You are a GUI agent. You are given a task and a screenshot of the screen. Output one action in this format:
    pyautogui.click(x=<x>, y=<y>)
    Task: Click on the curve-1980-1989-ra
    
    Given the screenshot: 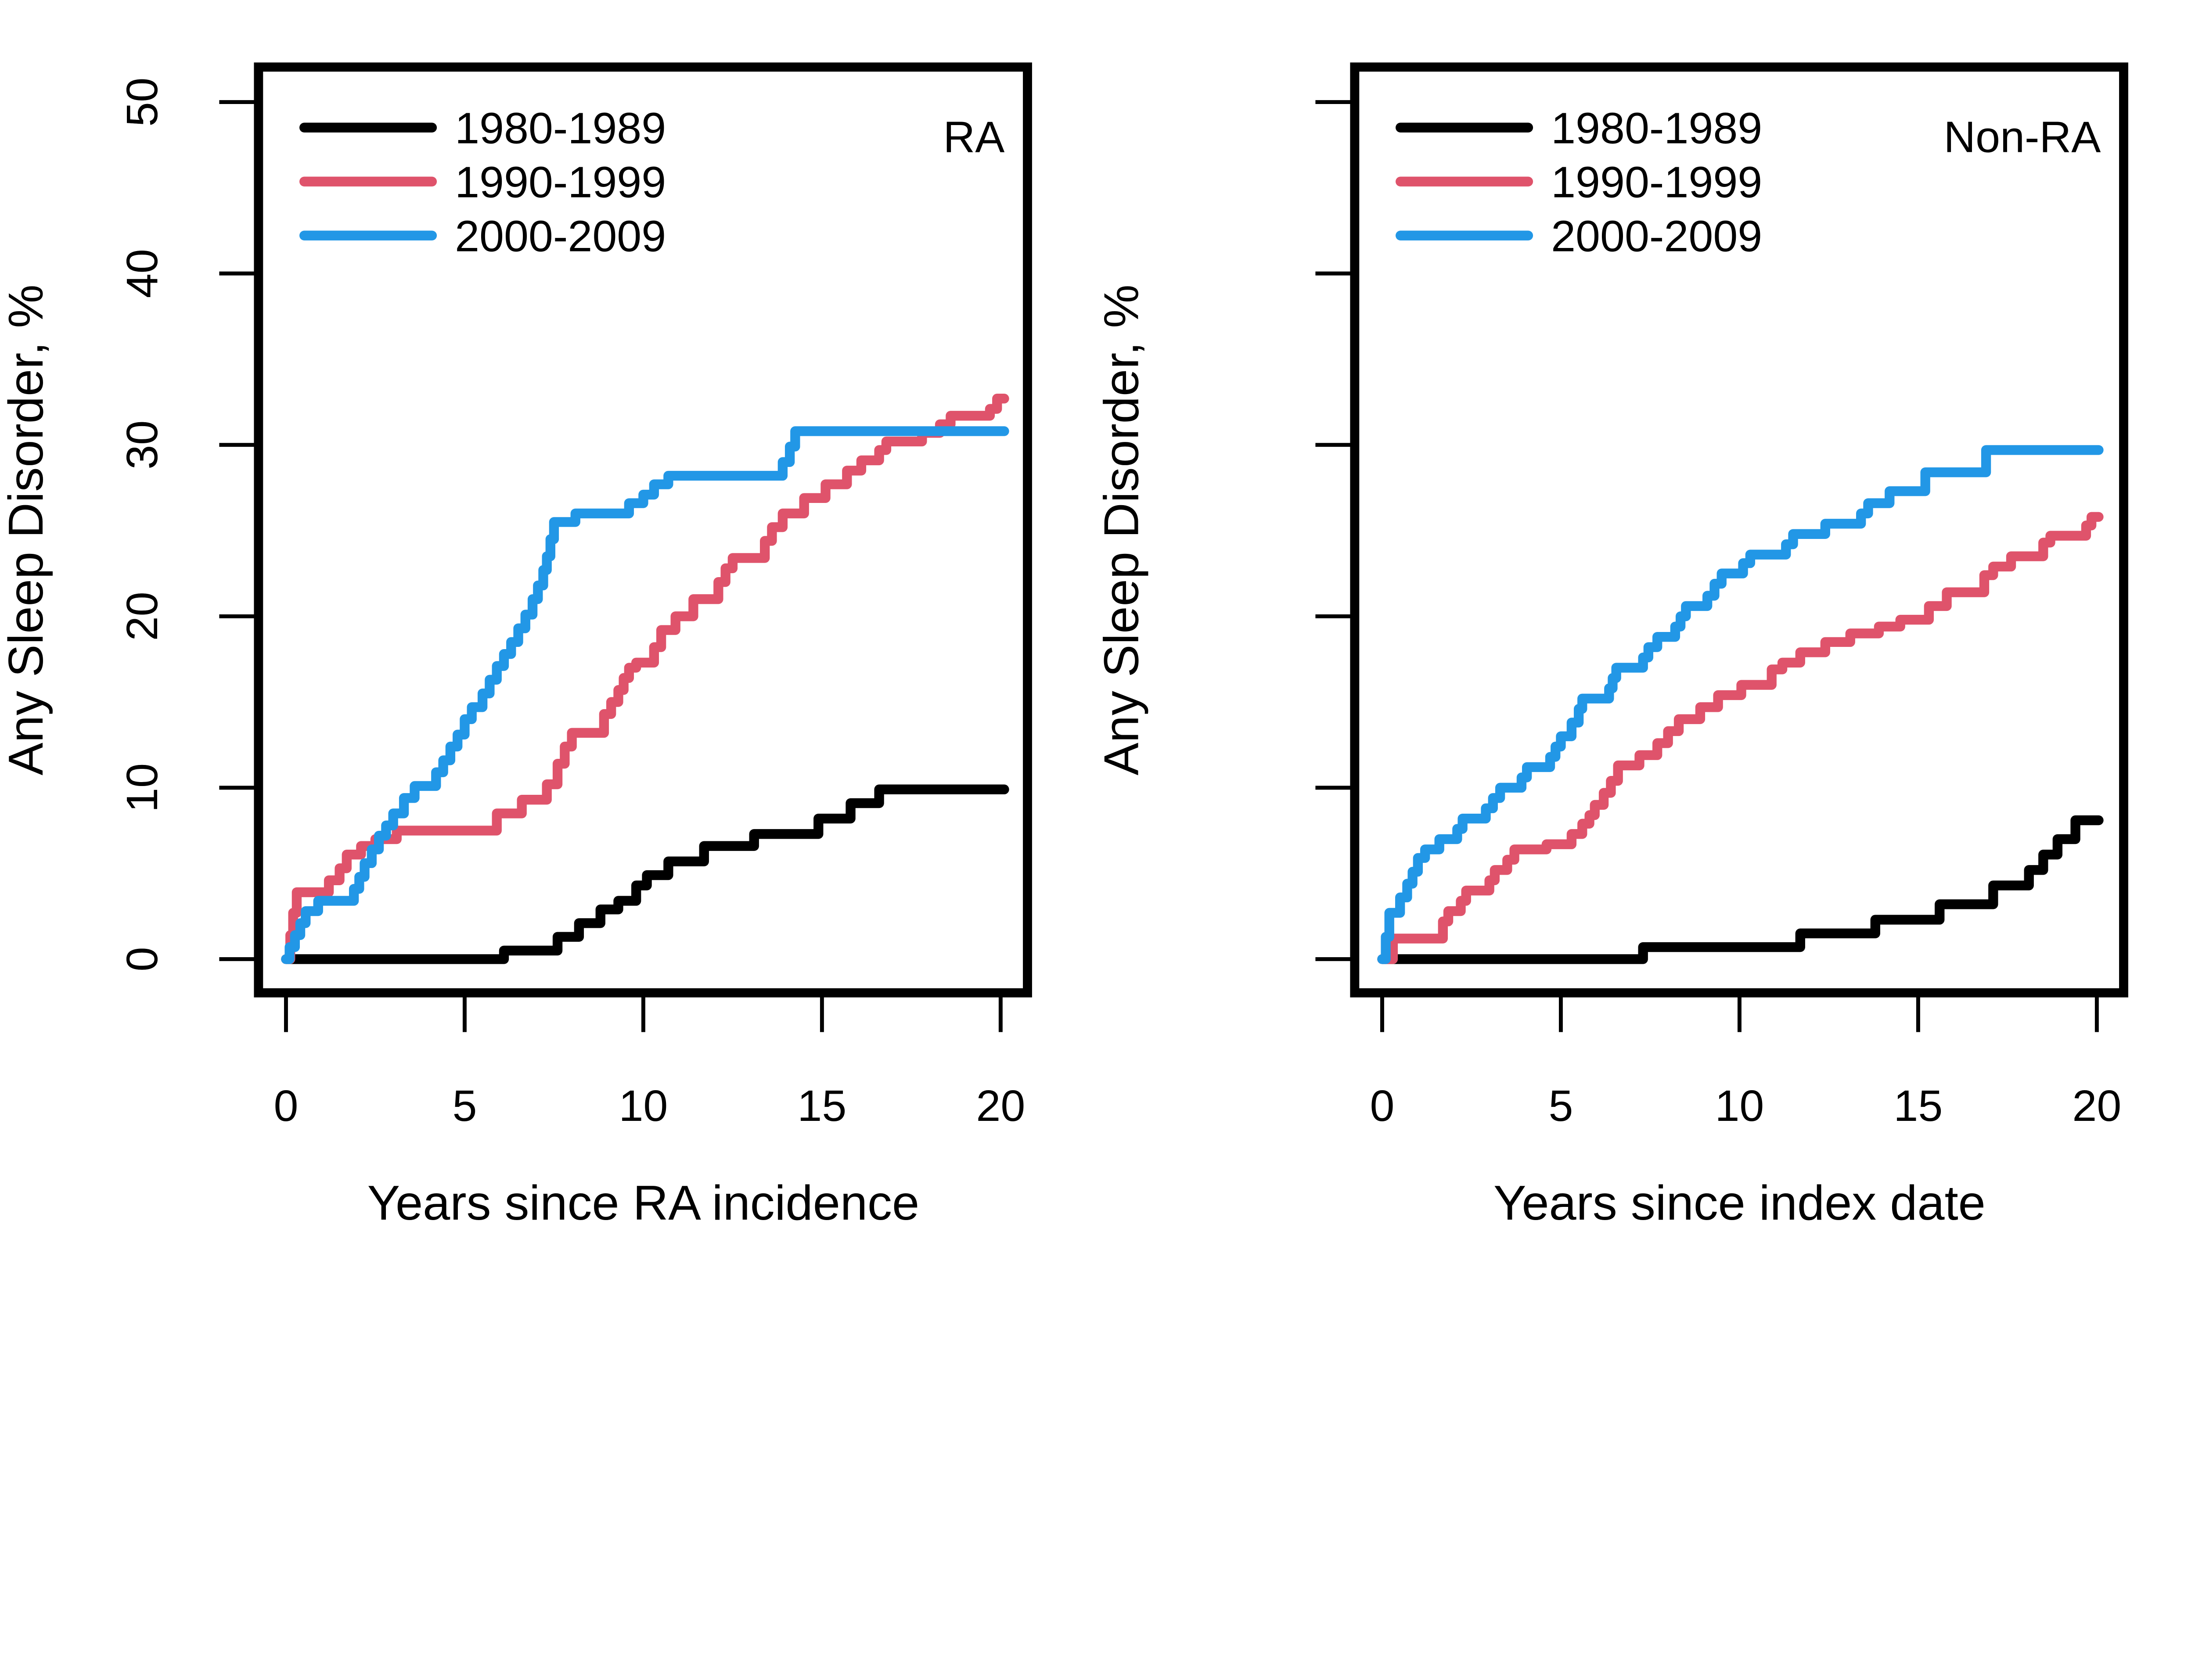 What is the action you would take?
    pyautogui.click(x=645, y=874)
    